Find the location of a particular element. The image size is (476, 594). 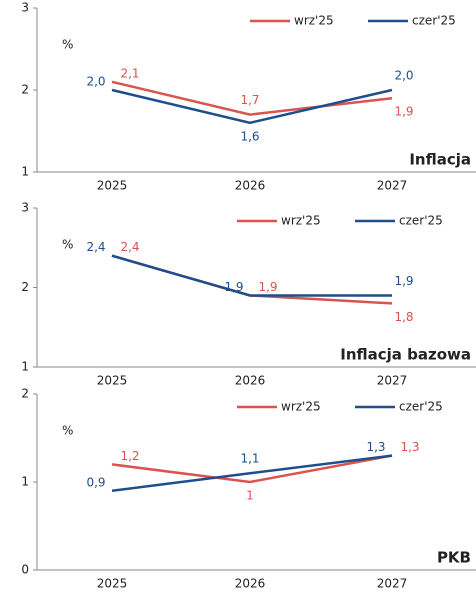

value-label: 2,1 is located at coordinates (129, 73).